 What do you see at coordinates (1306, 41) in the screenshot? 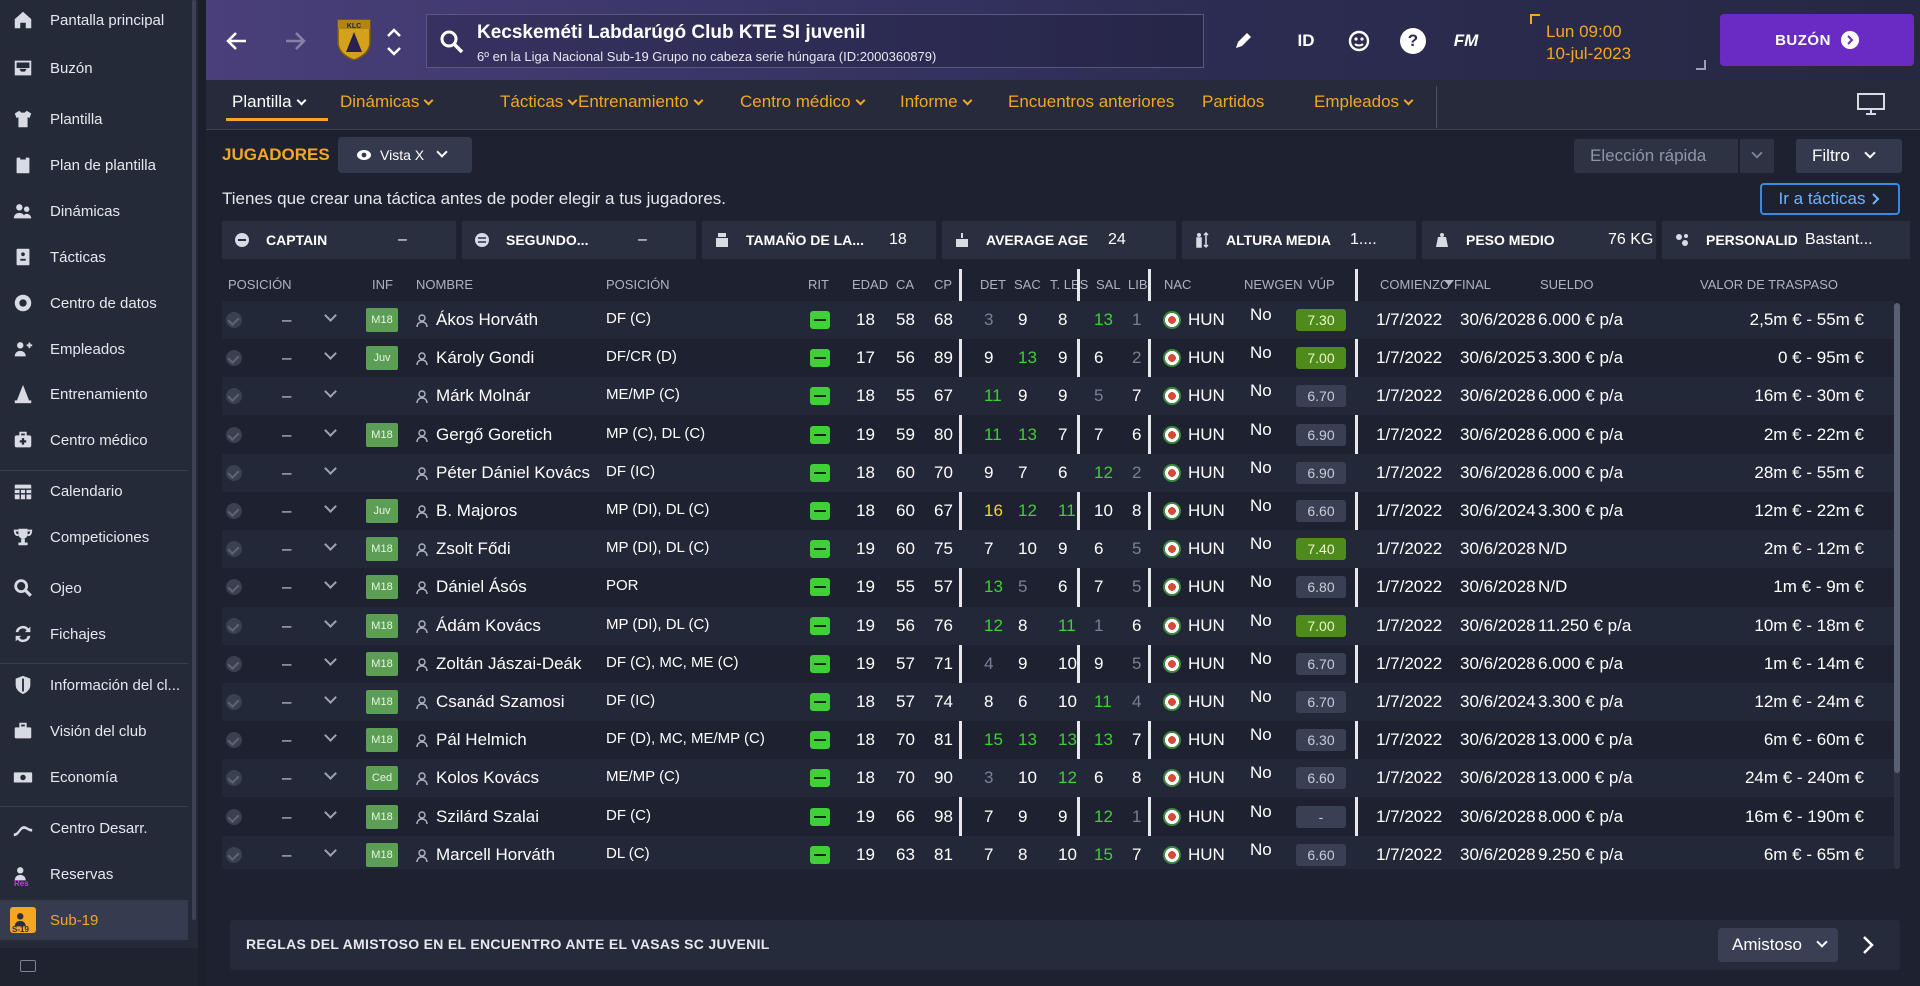
I see `id-button: ID` at bounding box center [1306, 41].